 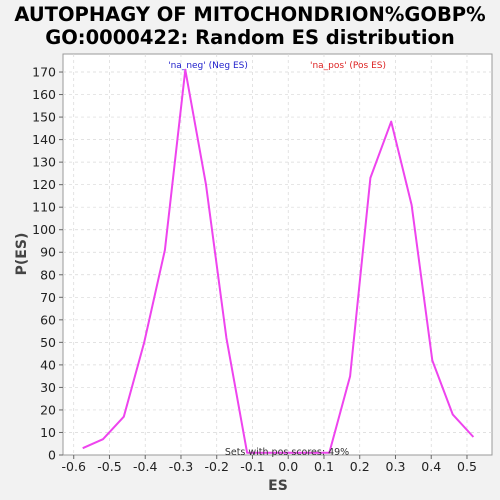 What do you see at coordinates (22, 254) in the screenshot?
I see `y-axis-label: P(ES)` at bounding box center [22, 254].